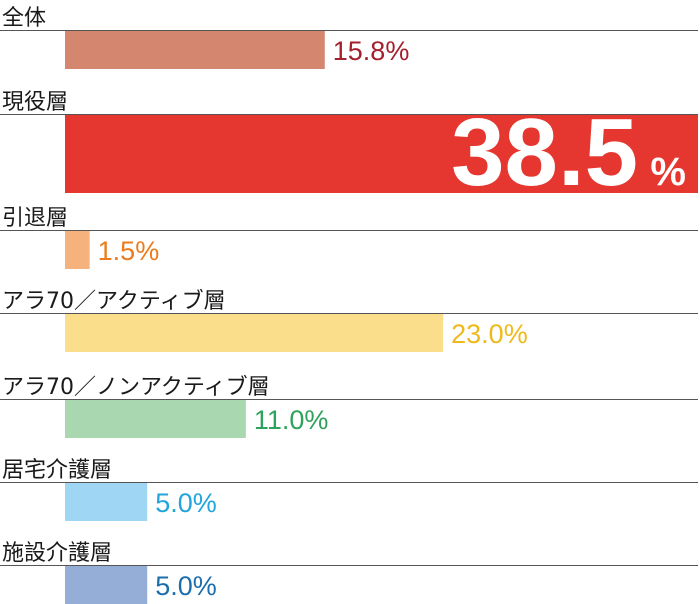 This screenshot has height=604, width=700. What do you see at coordinates (57, 470) in the screenshot?
I see `category-label: 居宅介護層` at bounding box center [57, 470].